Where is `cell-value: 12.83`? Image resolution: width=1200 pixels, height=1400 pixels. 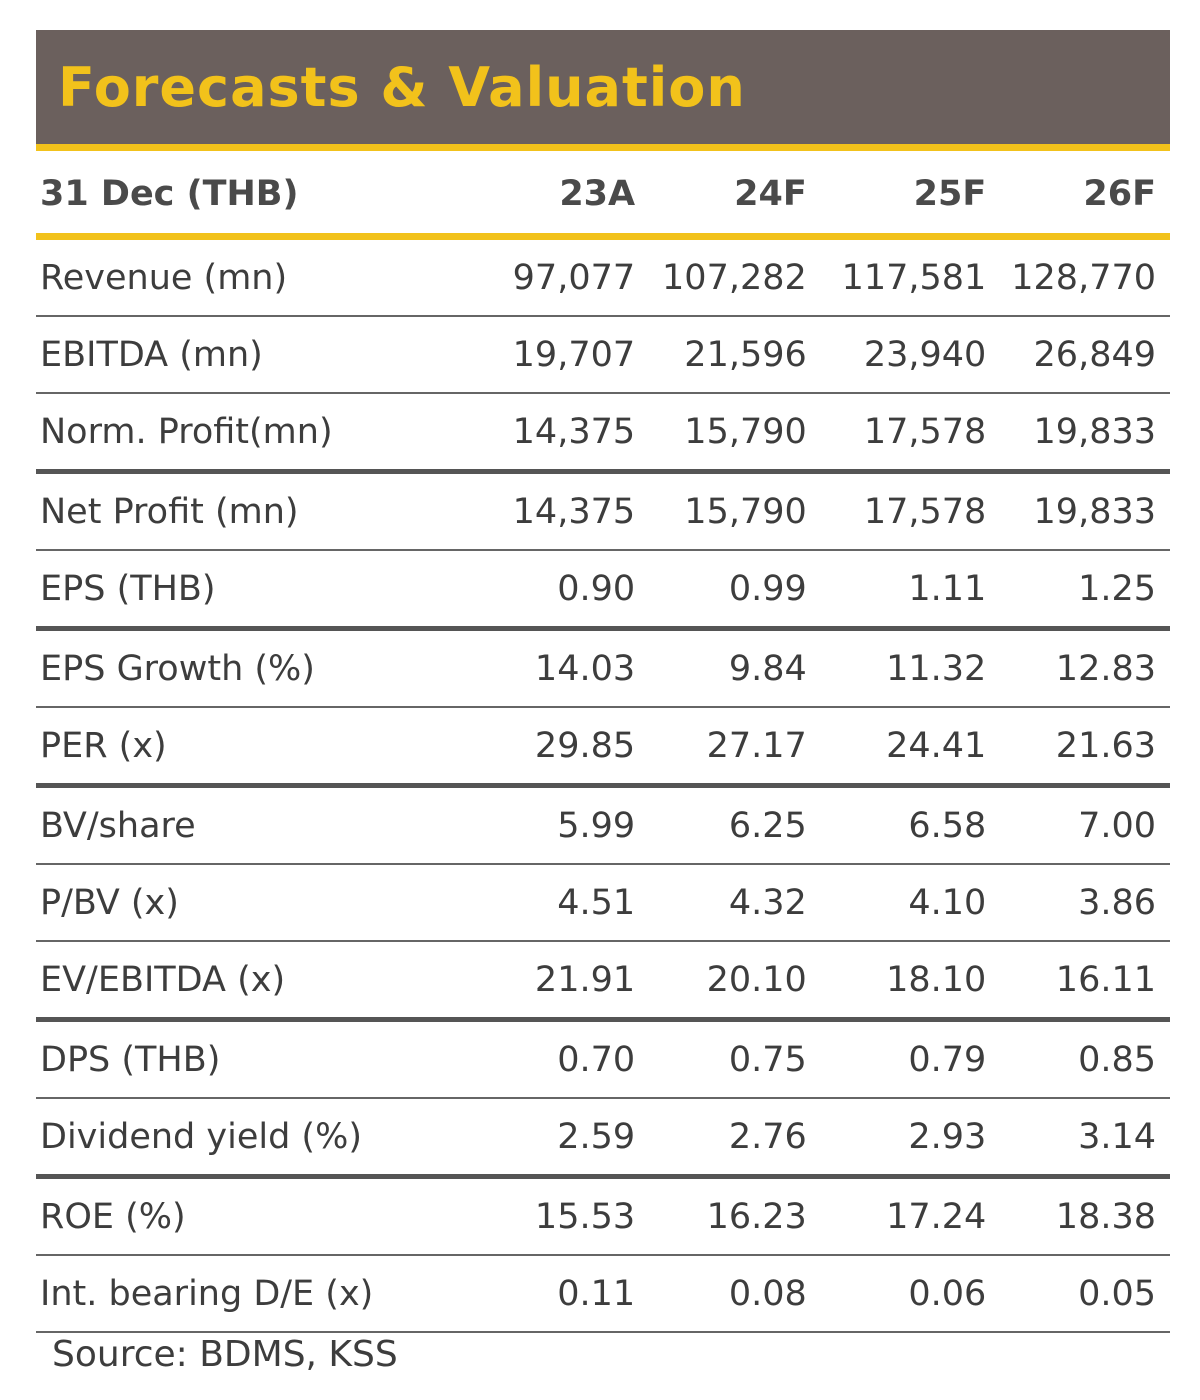 cell-value: 12.83 is located at coordinates (1078, 668).